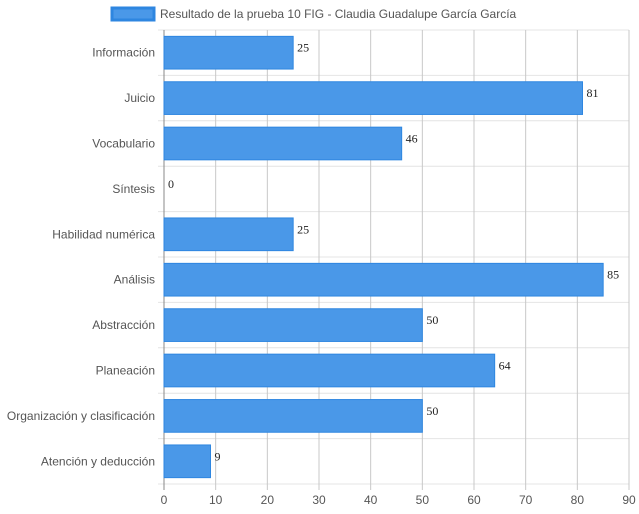  Describe the element at coordinates (319, 500) in the screenshot. I see `x-tick-label: 30` at that location.